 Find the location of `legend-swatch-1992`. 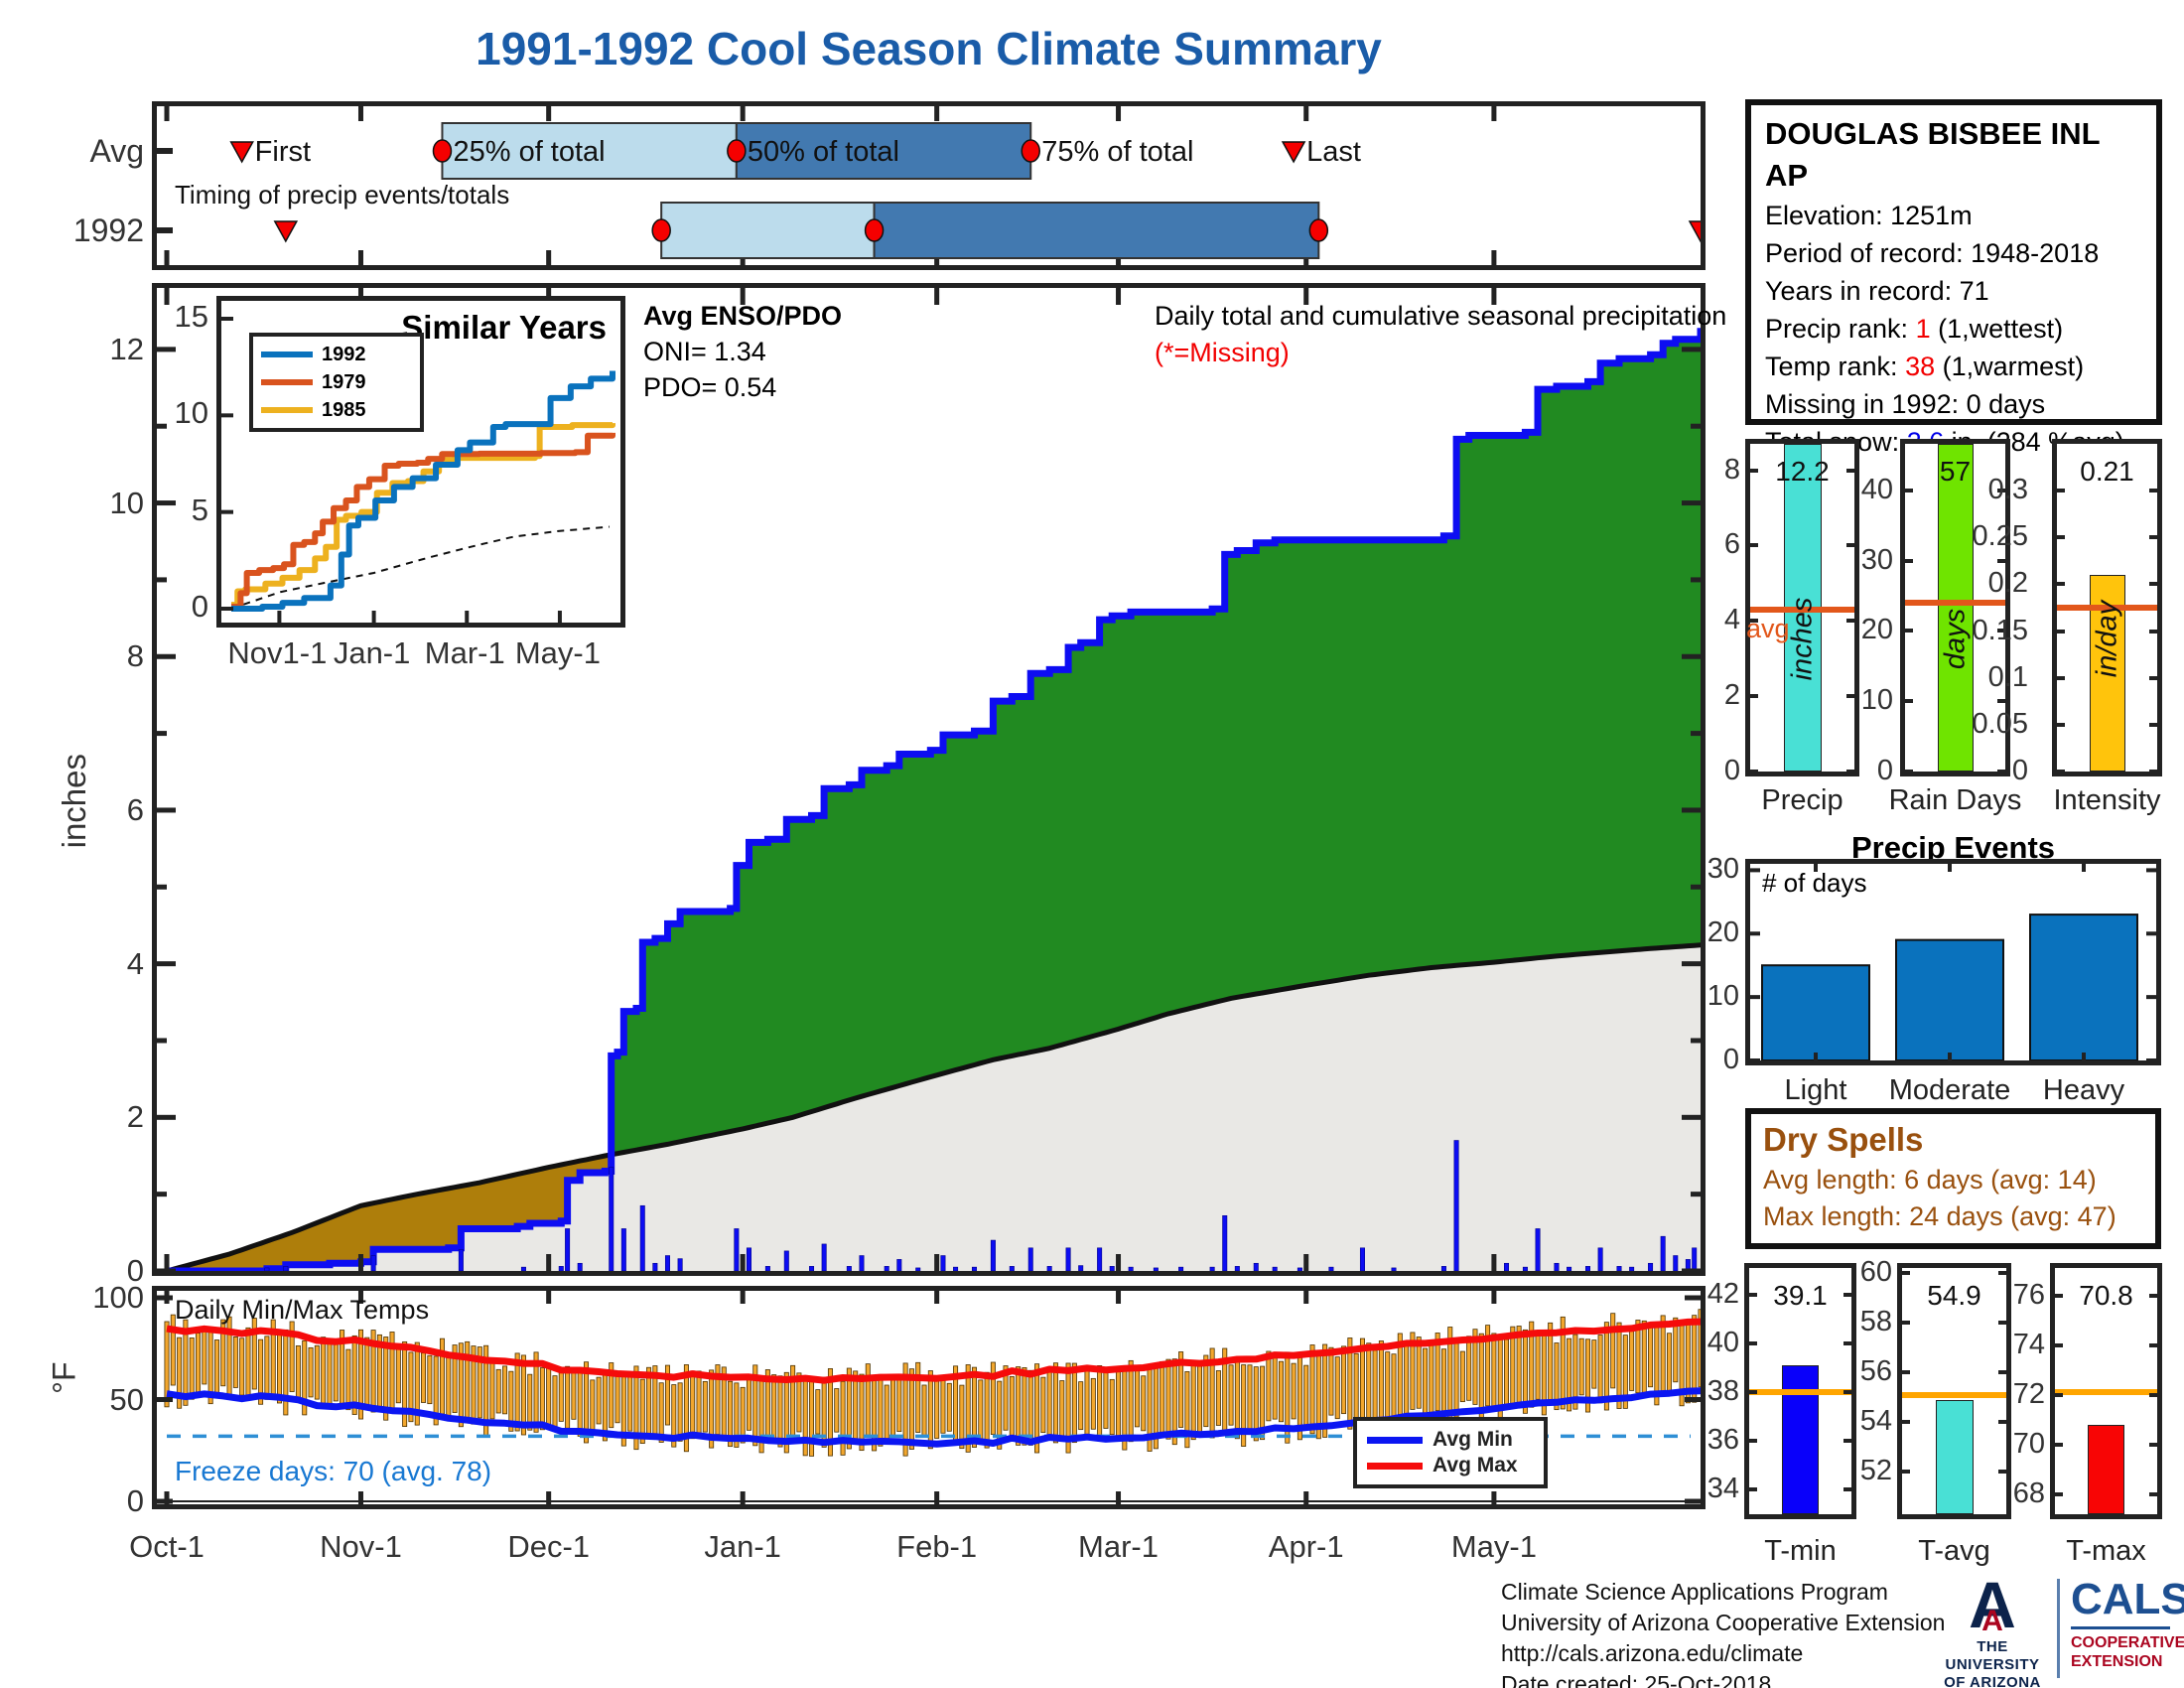

legend-swatch-1992 is located at coordinates (287, 354).